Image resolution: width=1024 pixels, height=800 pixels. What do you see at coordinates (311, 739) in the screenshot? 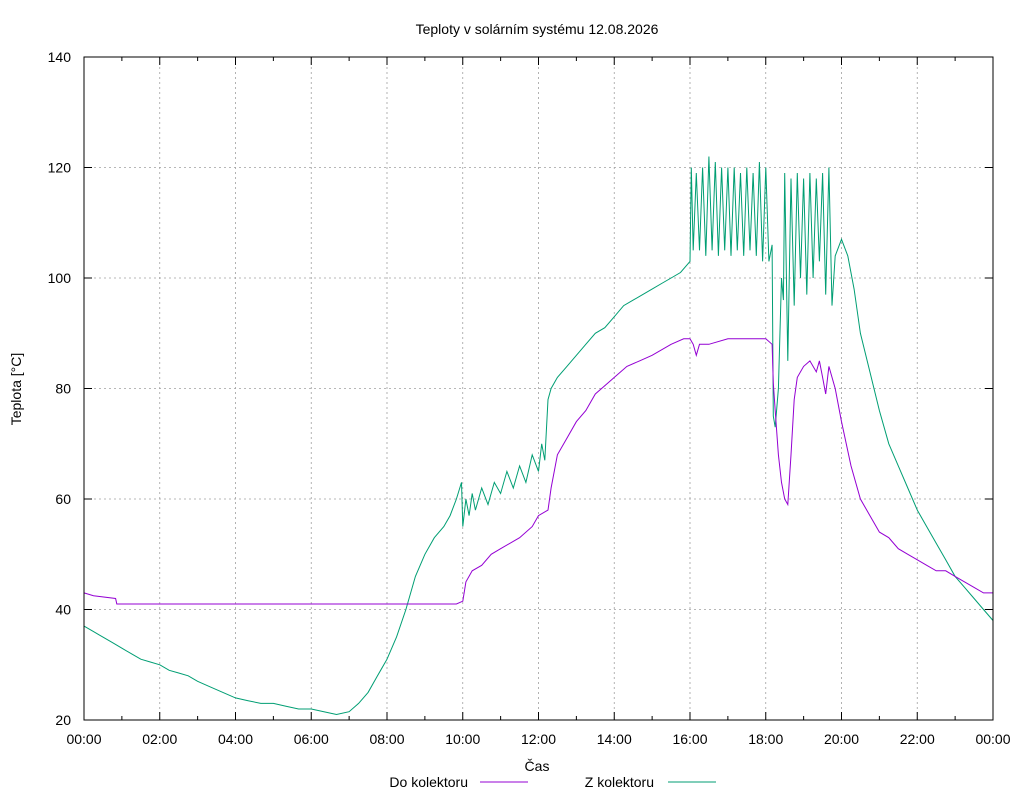
I see `x-tick-label: 06:00` at bounding box center [311, 739].